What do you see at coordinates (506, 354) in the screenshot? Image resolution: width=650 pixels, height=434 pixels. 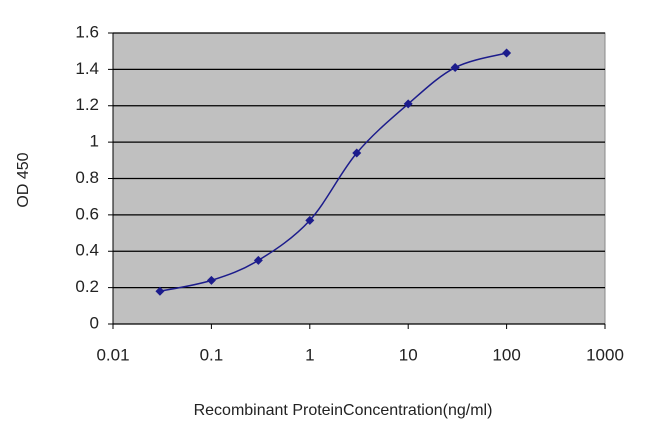 I see `x-tick-label: 100` at bounding box center [506, 354].